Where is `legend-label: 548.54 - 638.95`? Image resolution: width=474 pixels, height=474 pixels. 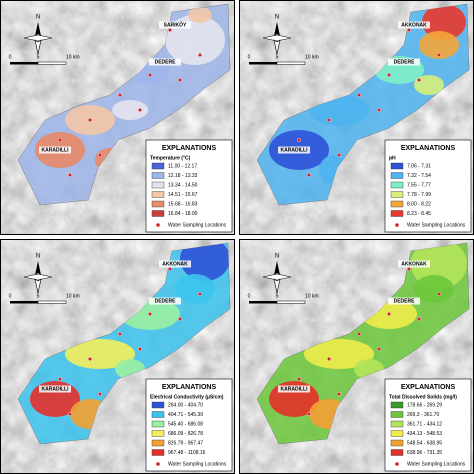 legend-label: 548.54 - 638.95 is located at coordinates (424, 443).